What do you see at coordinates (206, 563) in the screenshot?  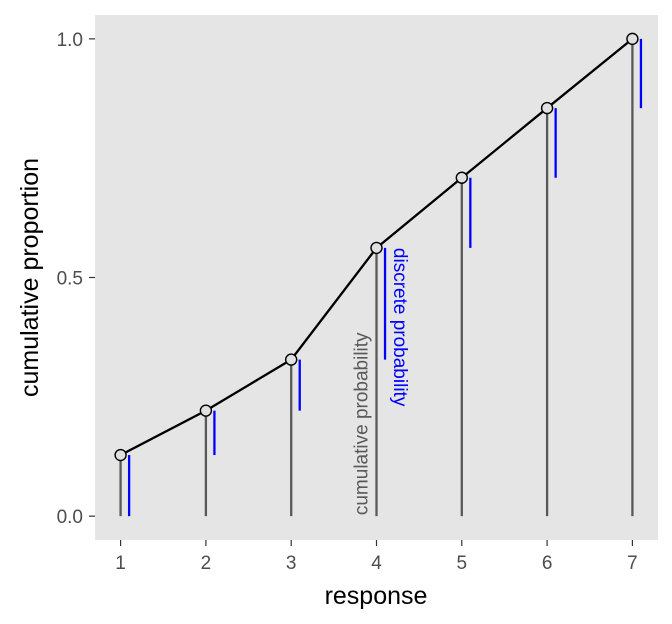 I see `x-tick-label-2: 2` at bounding box center [206, 563].